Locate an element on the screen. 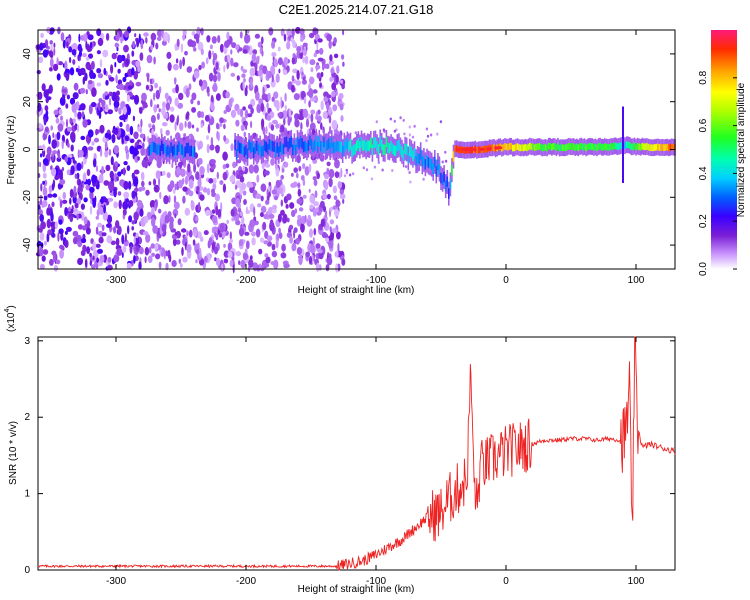  spectrogram-y-tick-label: -40 is located at coordinates (27, 244).